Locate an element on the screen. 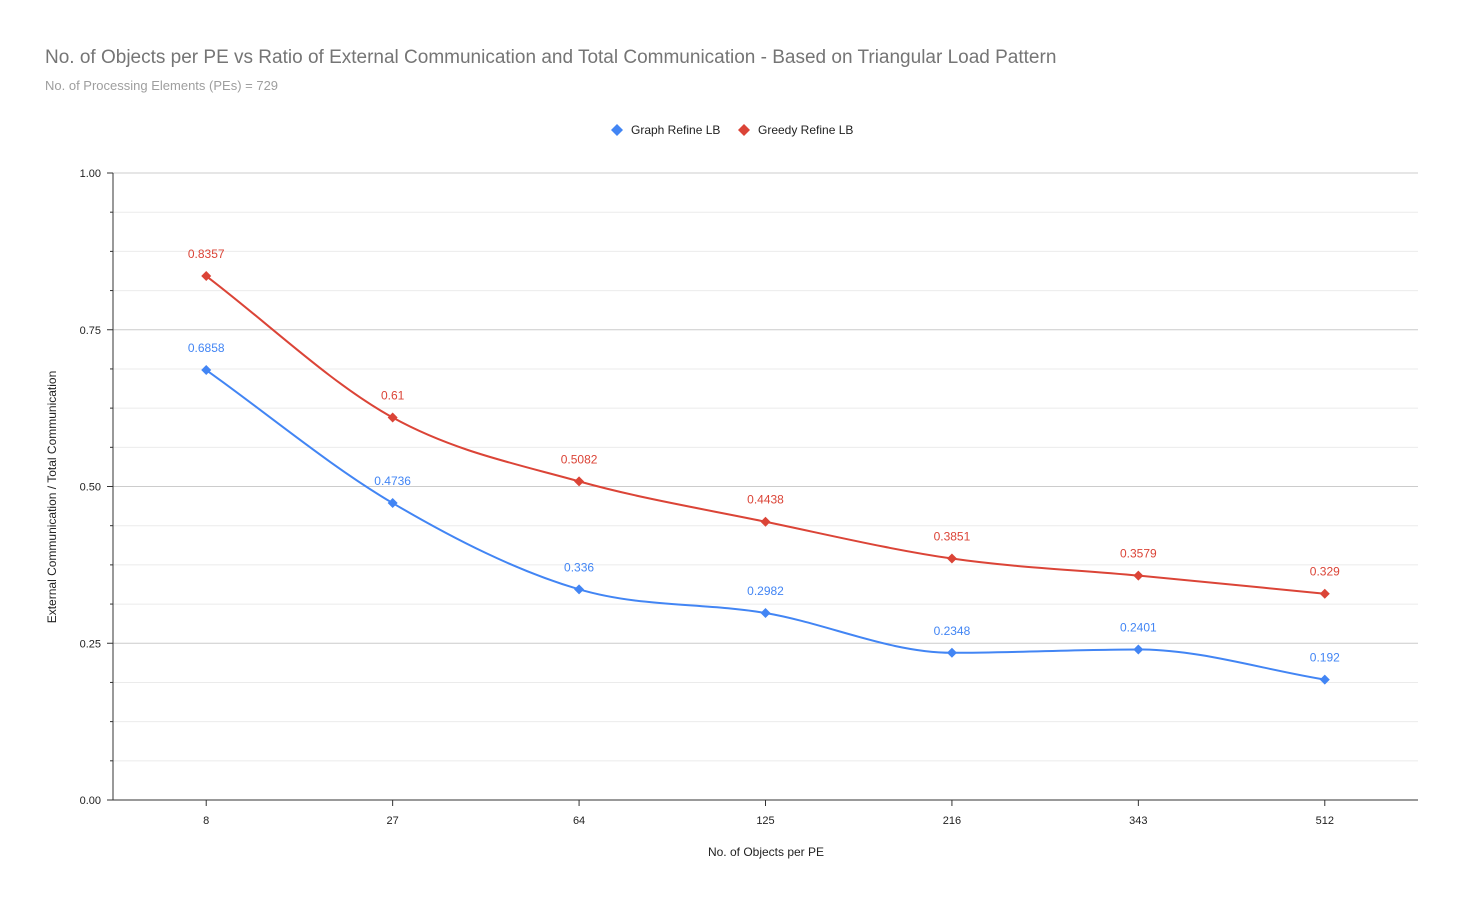  y-tick-label-1-00: 1.00 is located at coordinates (90, 174).